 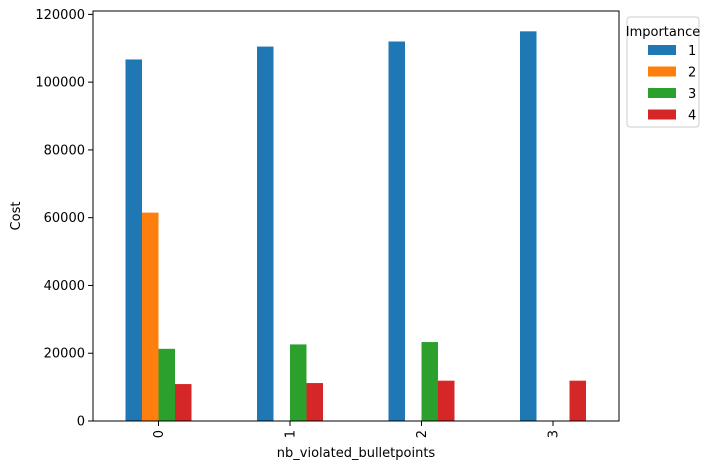 I want to click on x-tick-label-3: 3, so click(x=554, y=434).